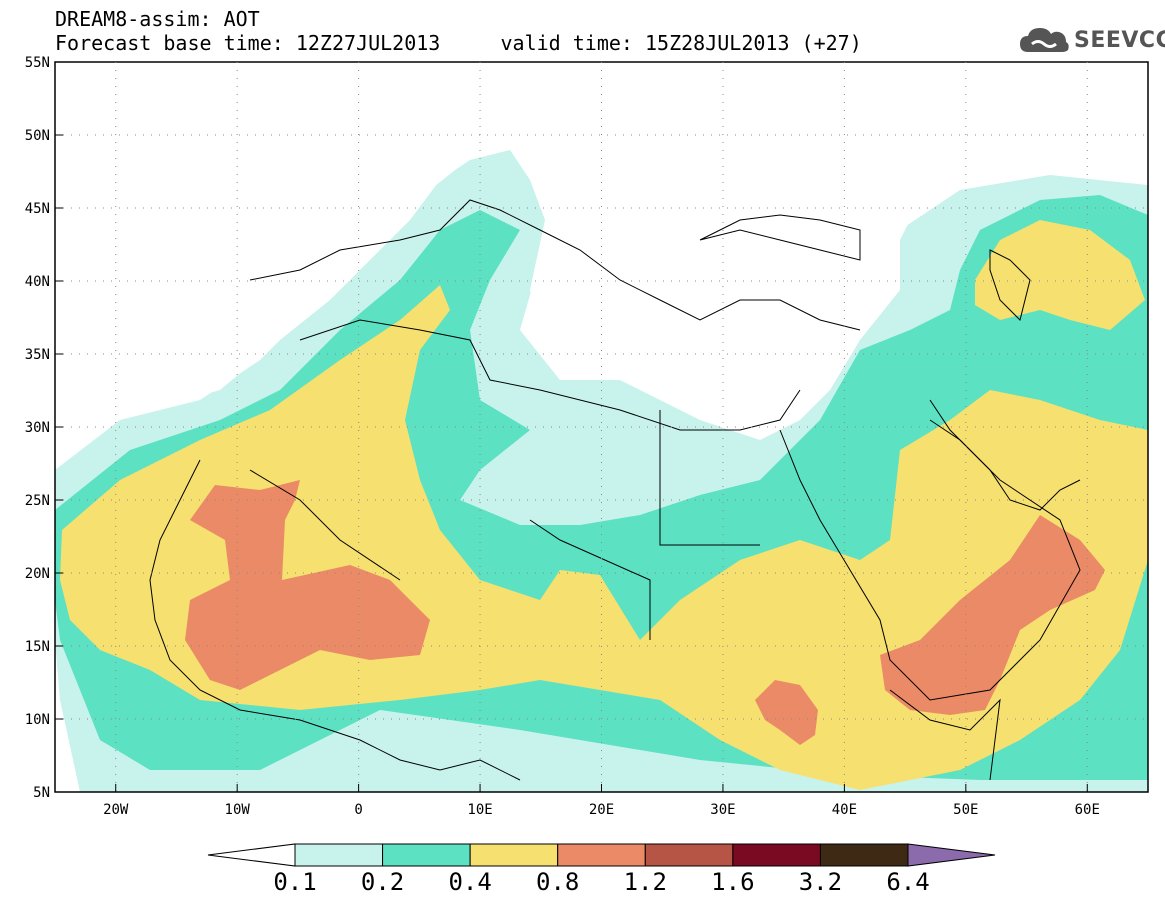 The width and height of the screenshot is (1165, 905). Describe the element at coordinates (358, 810) in the screenshot. I see `lon-label: 0` at that location.